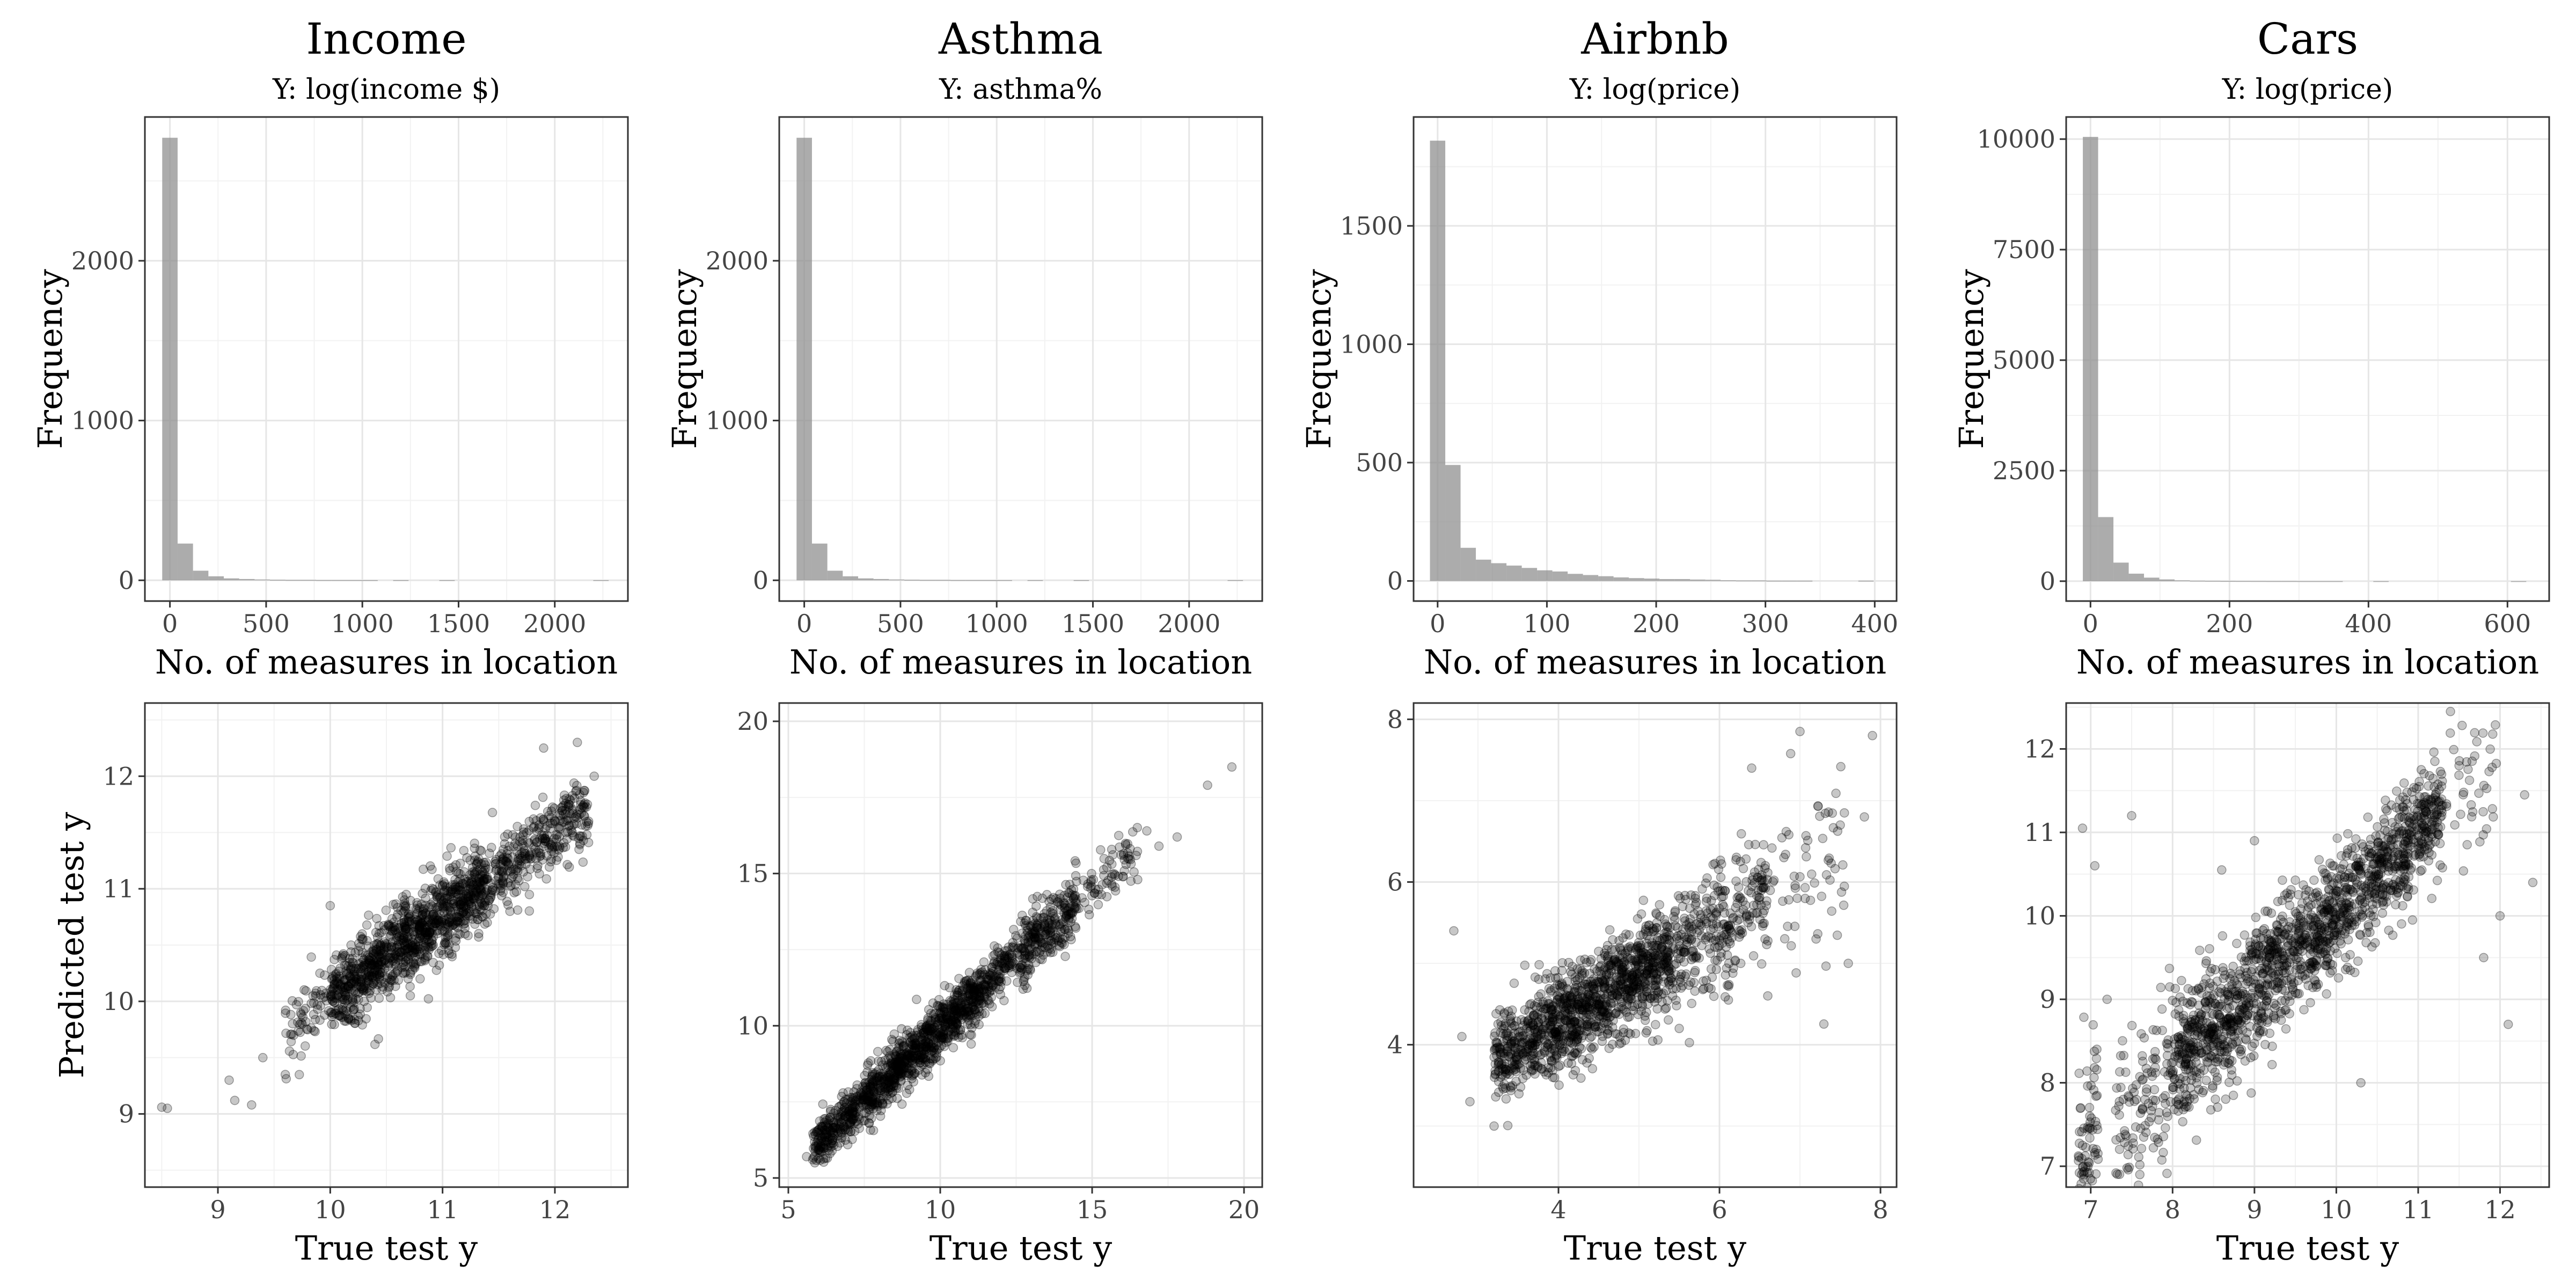 The width and height of the screenshot is (2576, 1288). Describe the element at coordinates (2307, 359) in the screenshot. I see `plot-frame` at that location.